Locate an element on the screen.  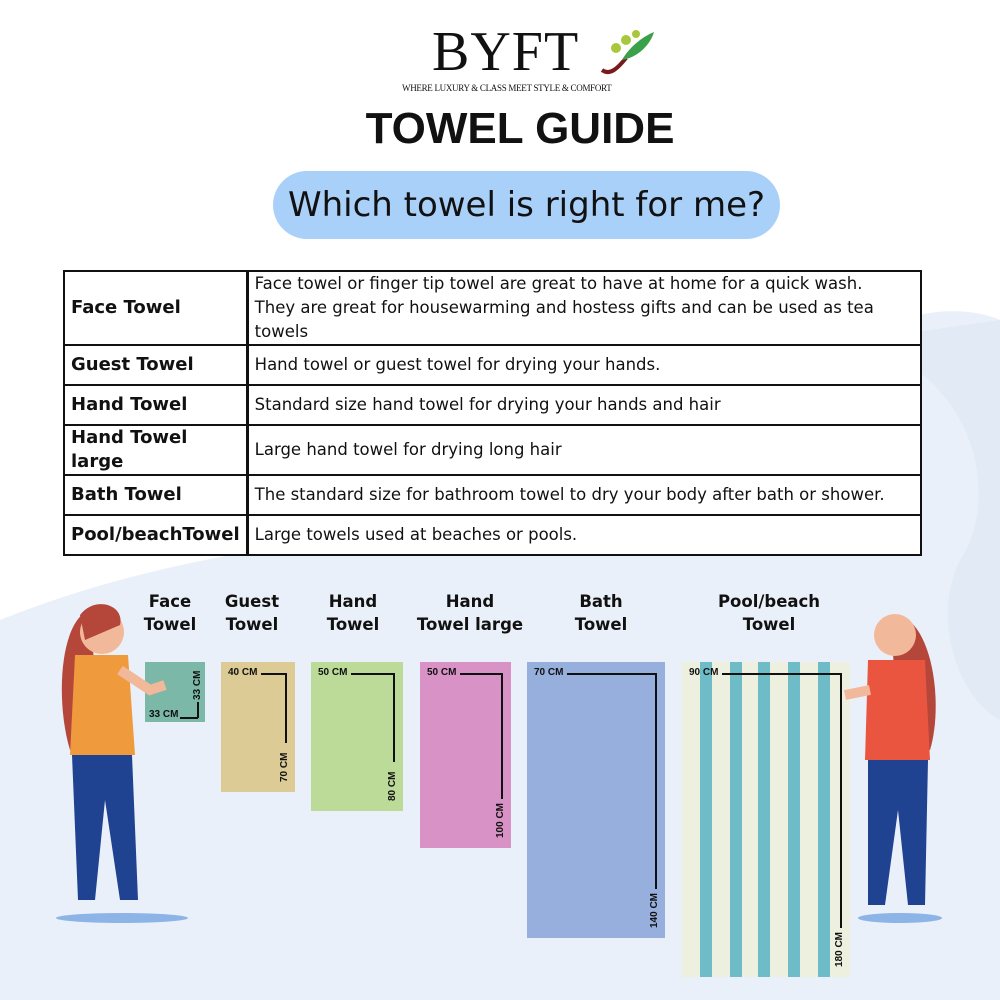
subtitle-pill: Which towel is right for me? is located at coordinates (526, 205).